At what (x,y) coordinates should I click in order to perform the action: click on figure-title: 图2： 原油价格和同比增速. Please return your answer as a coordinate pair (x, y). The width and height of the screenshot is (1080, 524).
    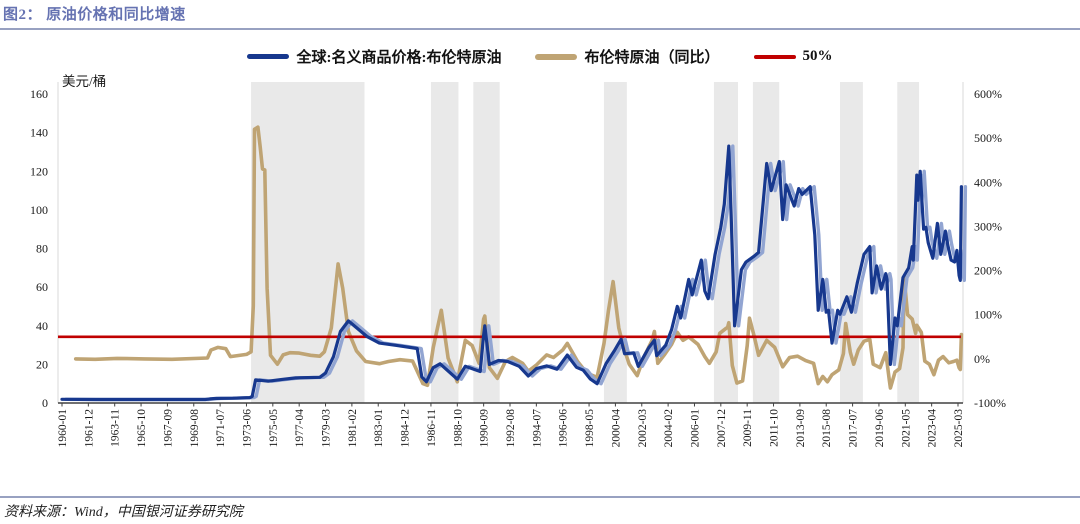
    Looking at the image, I should click on (94, 15).